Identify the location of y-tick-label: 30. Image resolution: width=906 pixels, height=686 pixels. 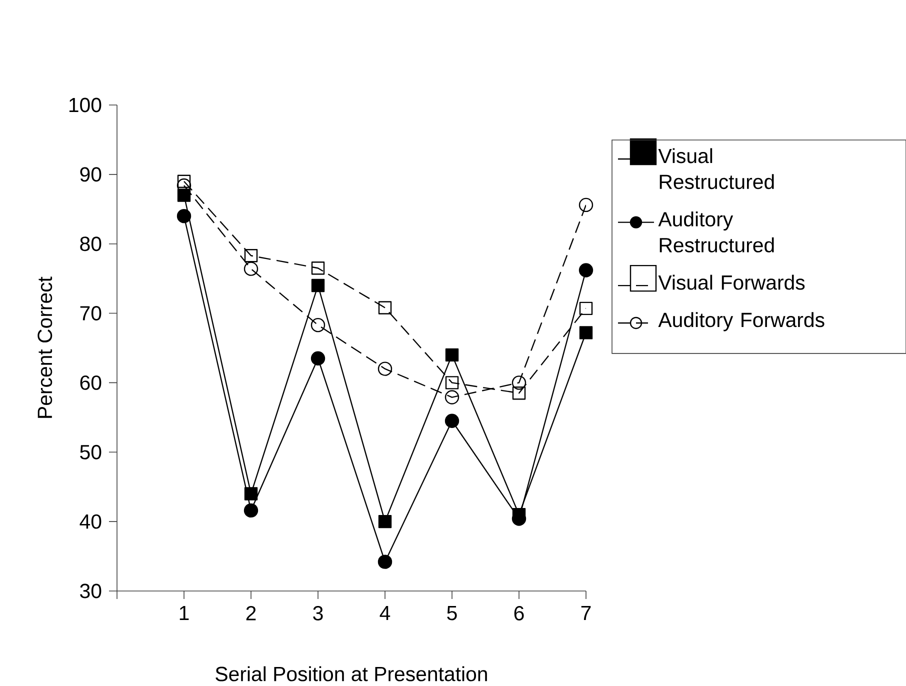
(91, 591).